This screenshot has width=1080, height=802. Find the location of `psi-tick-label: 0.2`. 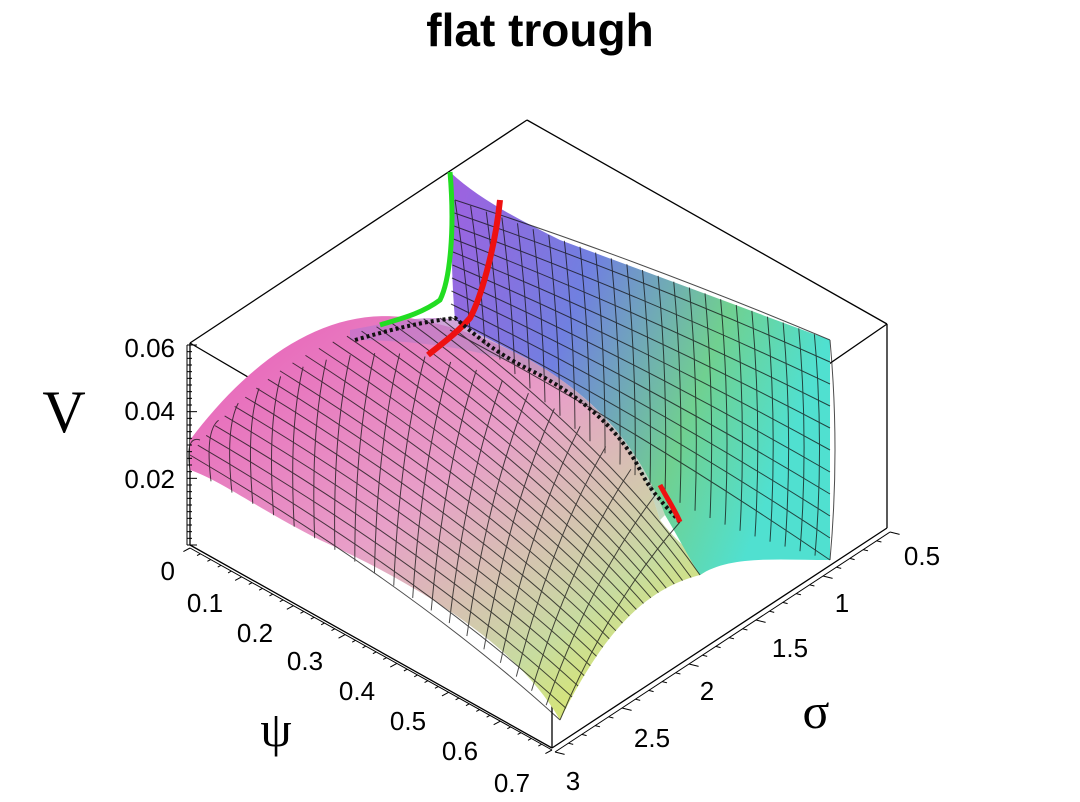

psi-tick-label: 0.2 is located at coordinates (255, 633).